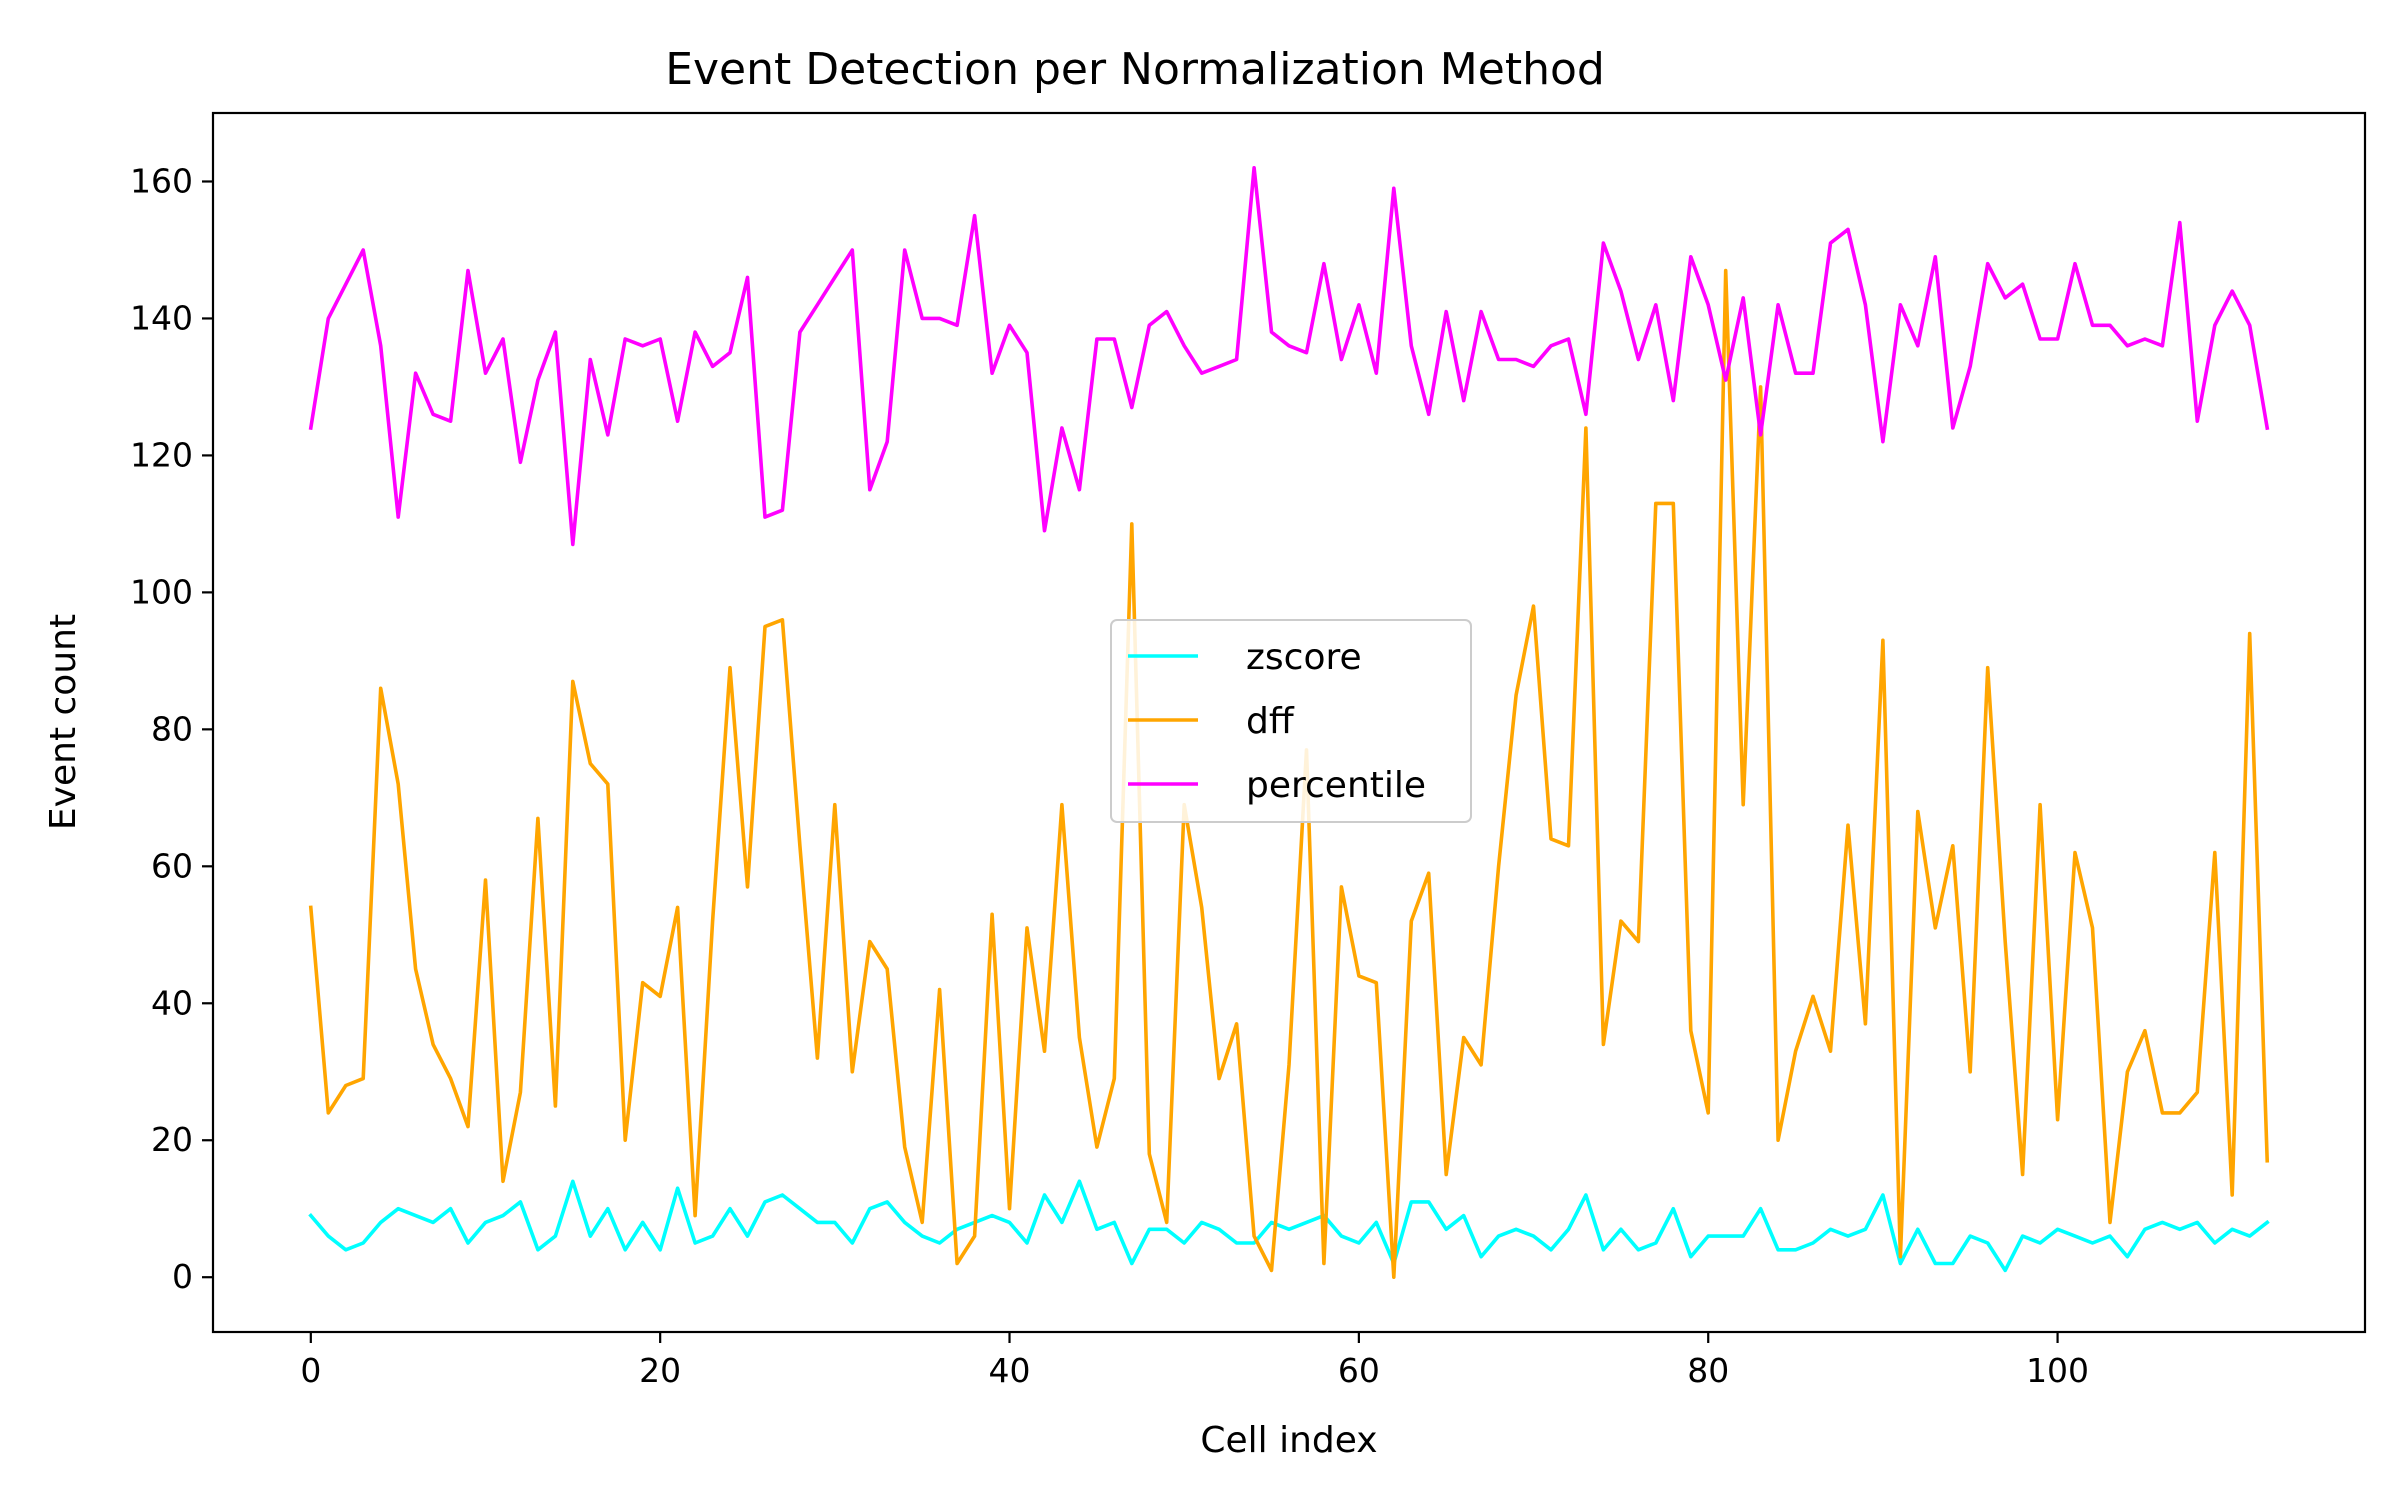  Describe the element at coordinates (1270, 721) in the screenshot. I see `legend-label-dff: dff` at that location.